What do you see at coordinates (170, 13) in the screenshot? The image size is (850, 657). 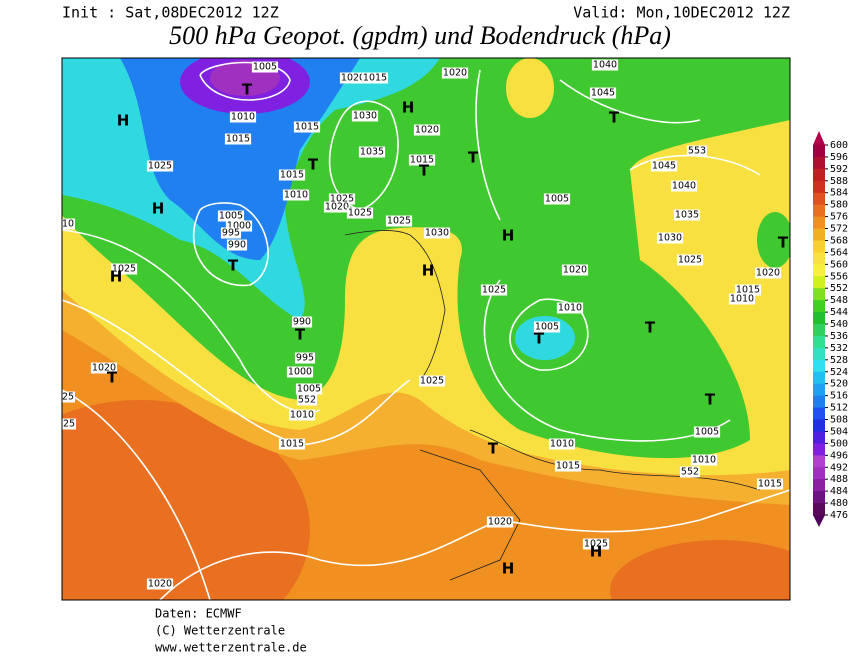 I see `init-time: Init : Sat,08DEC2012 12Z` at bounding box center [170, 13].